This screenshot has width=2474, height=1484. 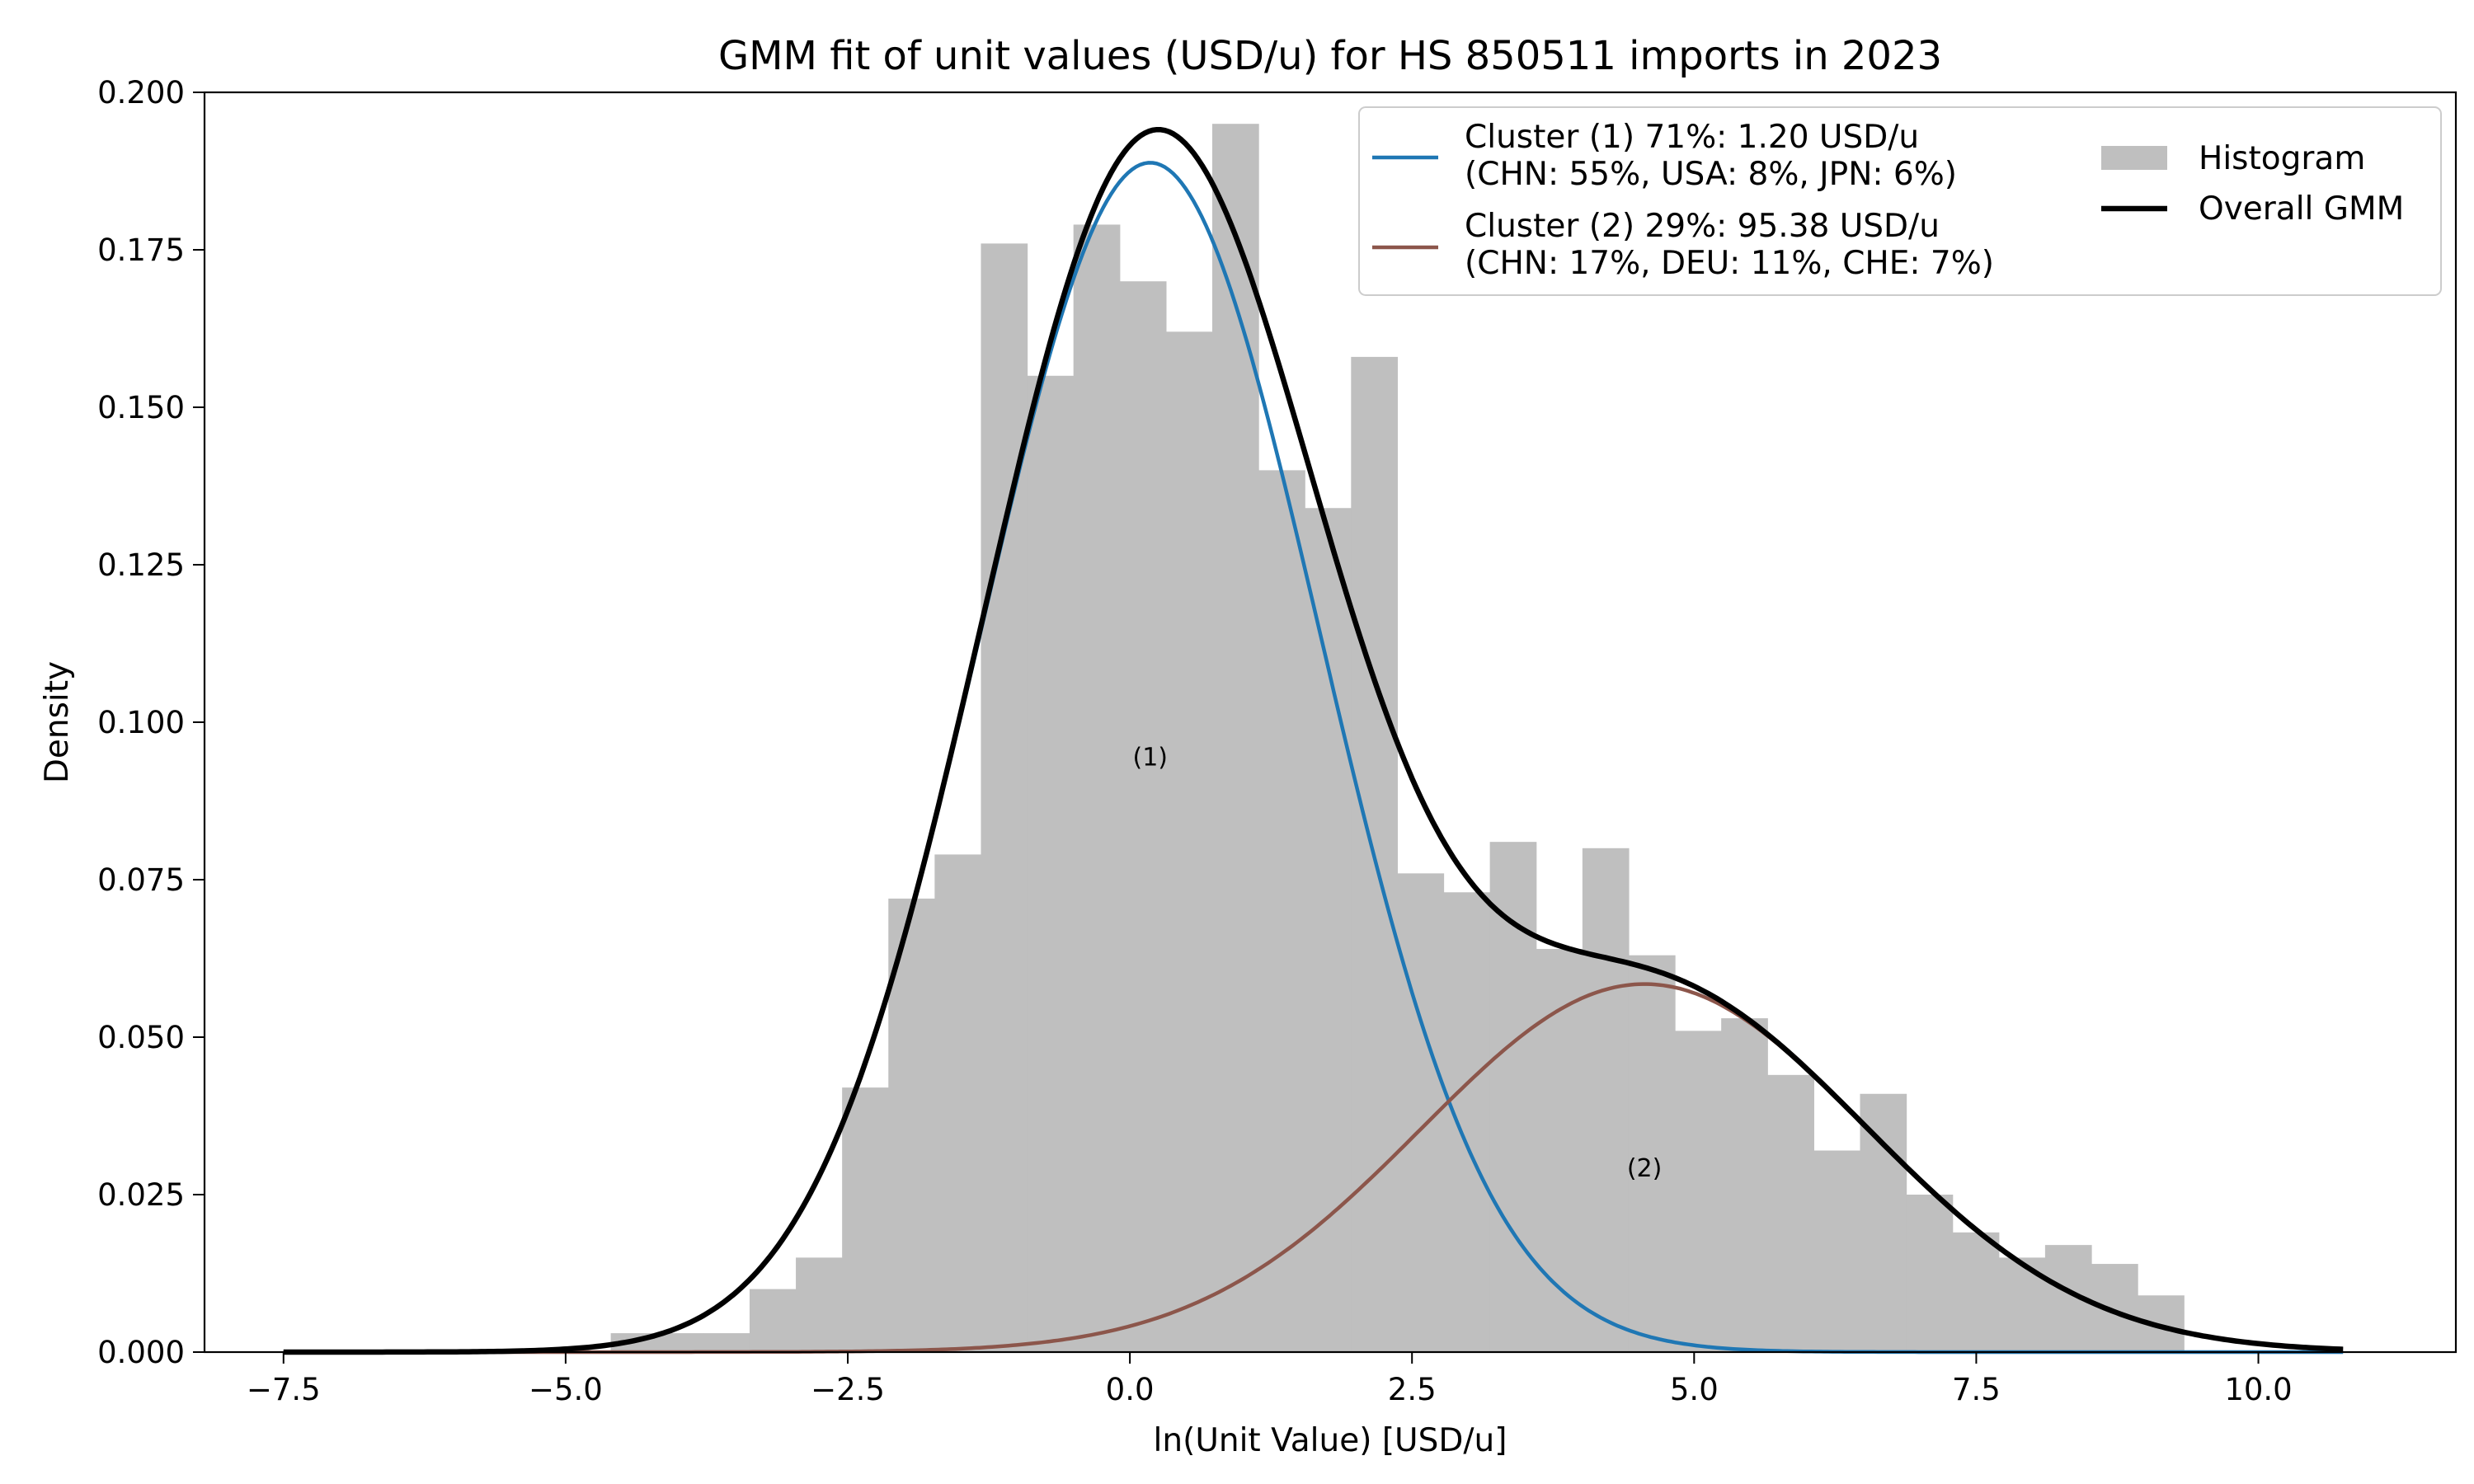 What do you see at coordinates (141, 1352) in the screenshot?
I see `y-tick-label: 0.000` at bounding box center [141, 1352].